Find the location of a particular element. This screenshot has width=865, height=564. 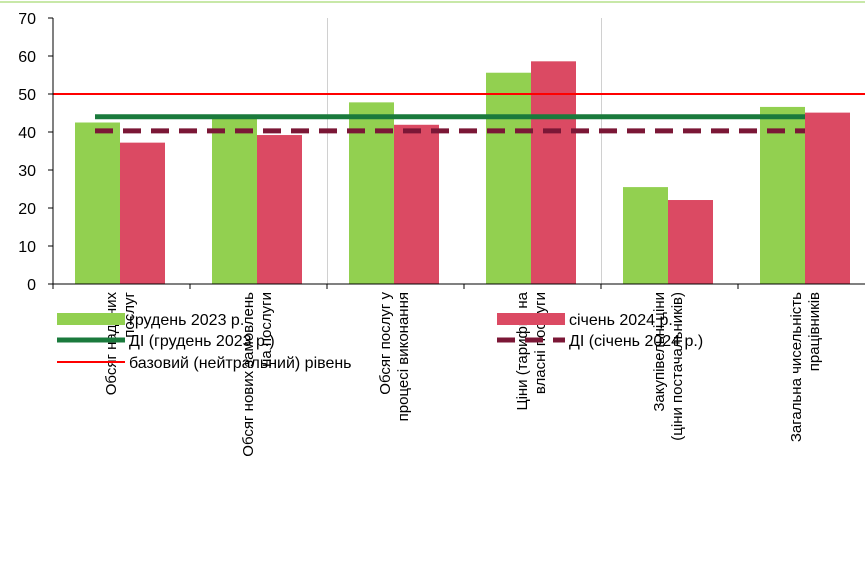

bar-s2-c1 is located at coordinates (142, 213).